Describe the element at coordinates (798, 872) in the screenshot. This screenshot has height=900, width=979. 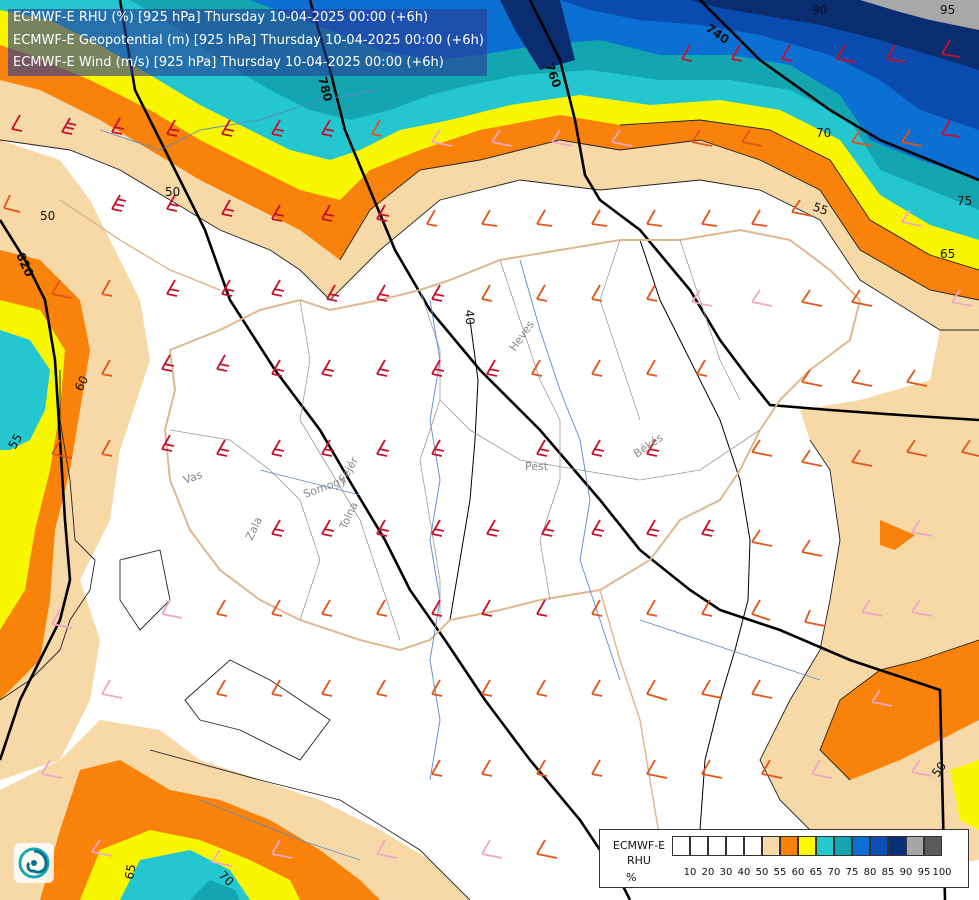
I see `legend-tick-label: 60` at that location.